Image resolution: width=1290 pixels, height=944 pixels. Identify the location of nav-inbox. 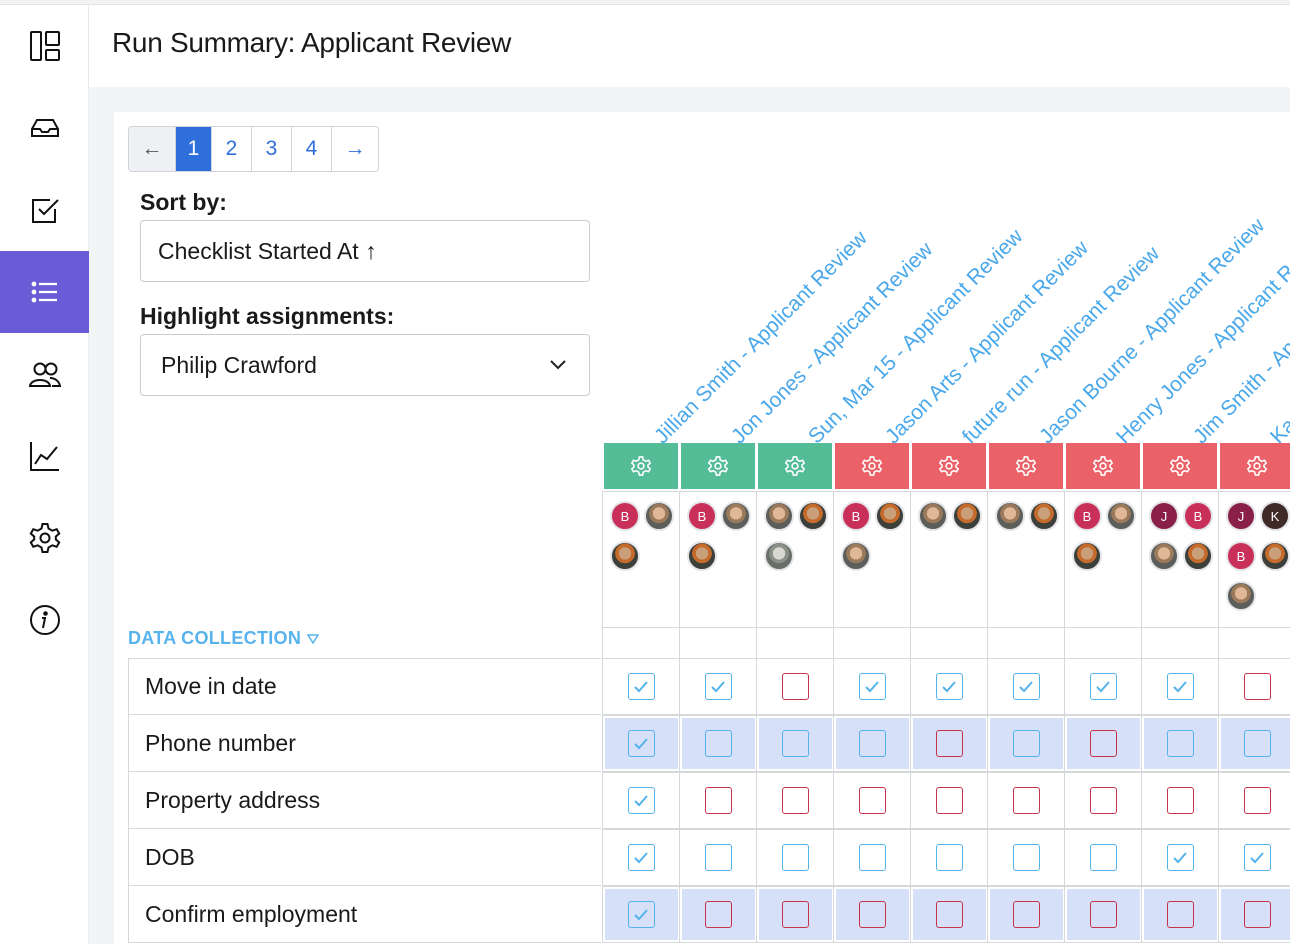
(44, 128).